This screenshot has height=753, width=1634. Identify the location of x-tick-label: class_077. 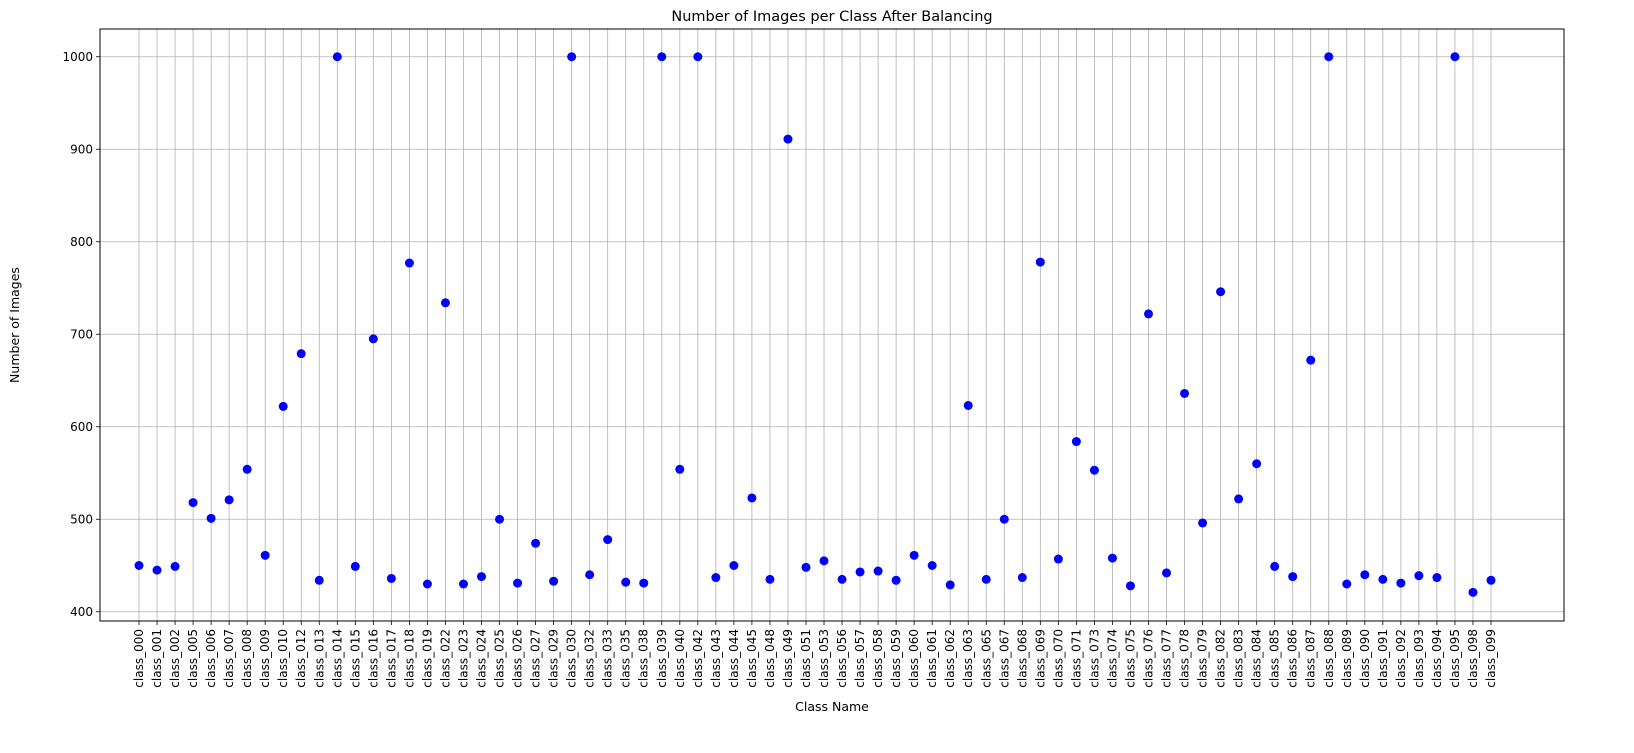
(1167, 658).